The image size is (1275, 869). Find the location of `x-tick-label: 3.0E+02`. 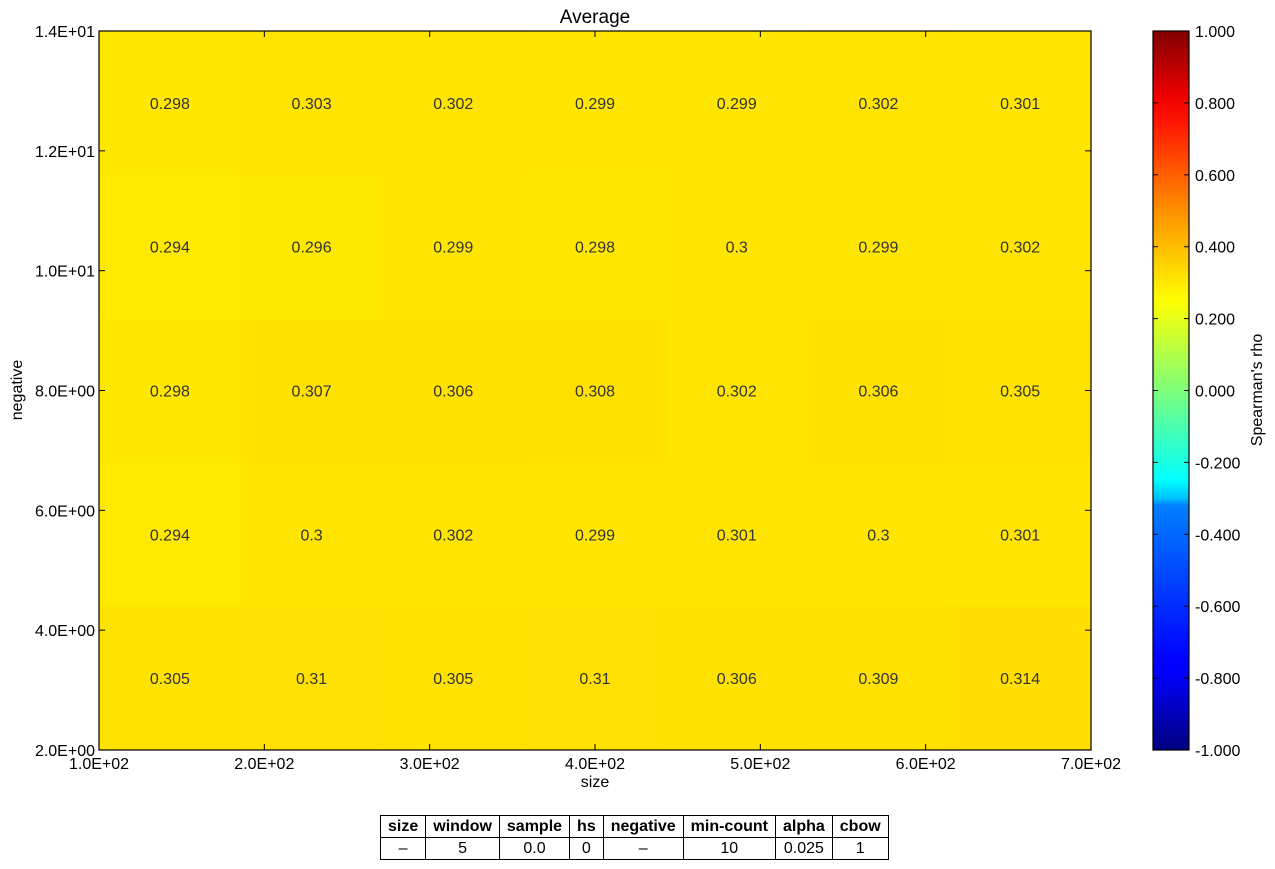

x-tick-label: 3.0E+02 is located at coordinates (430, 764).